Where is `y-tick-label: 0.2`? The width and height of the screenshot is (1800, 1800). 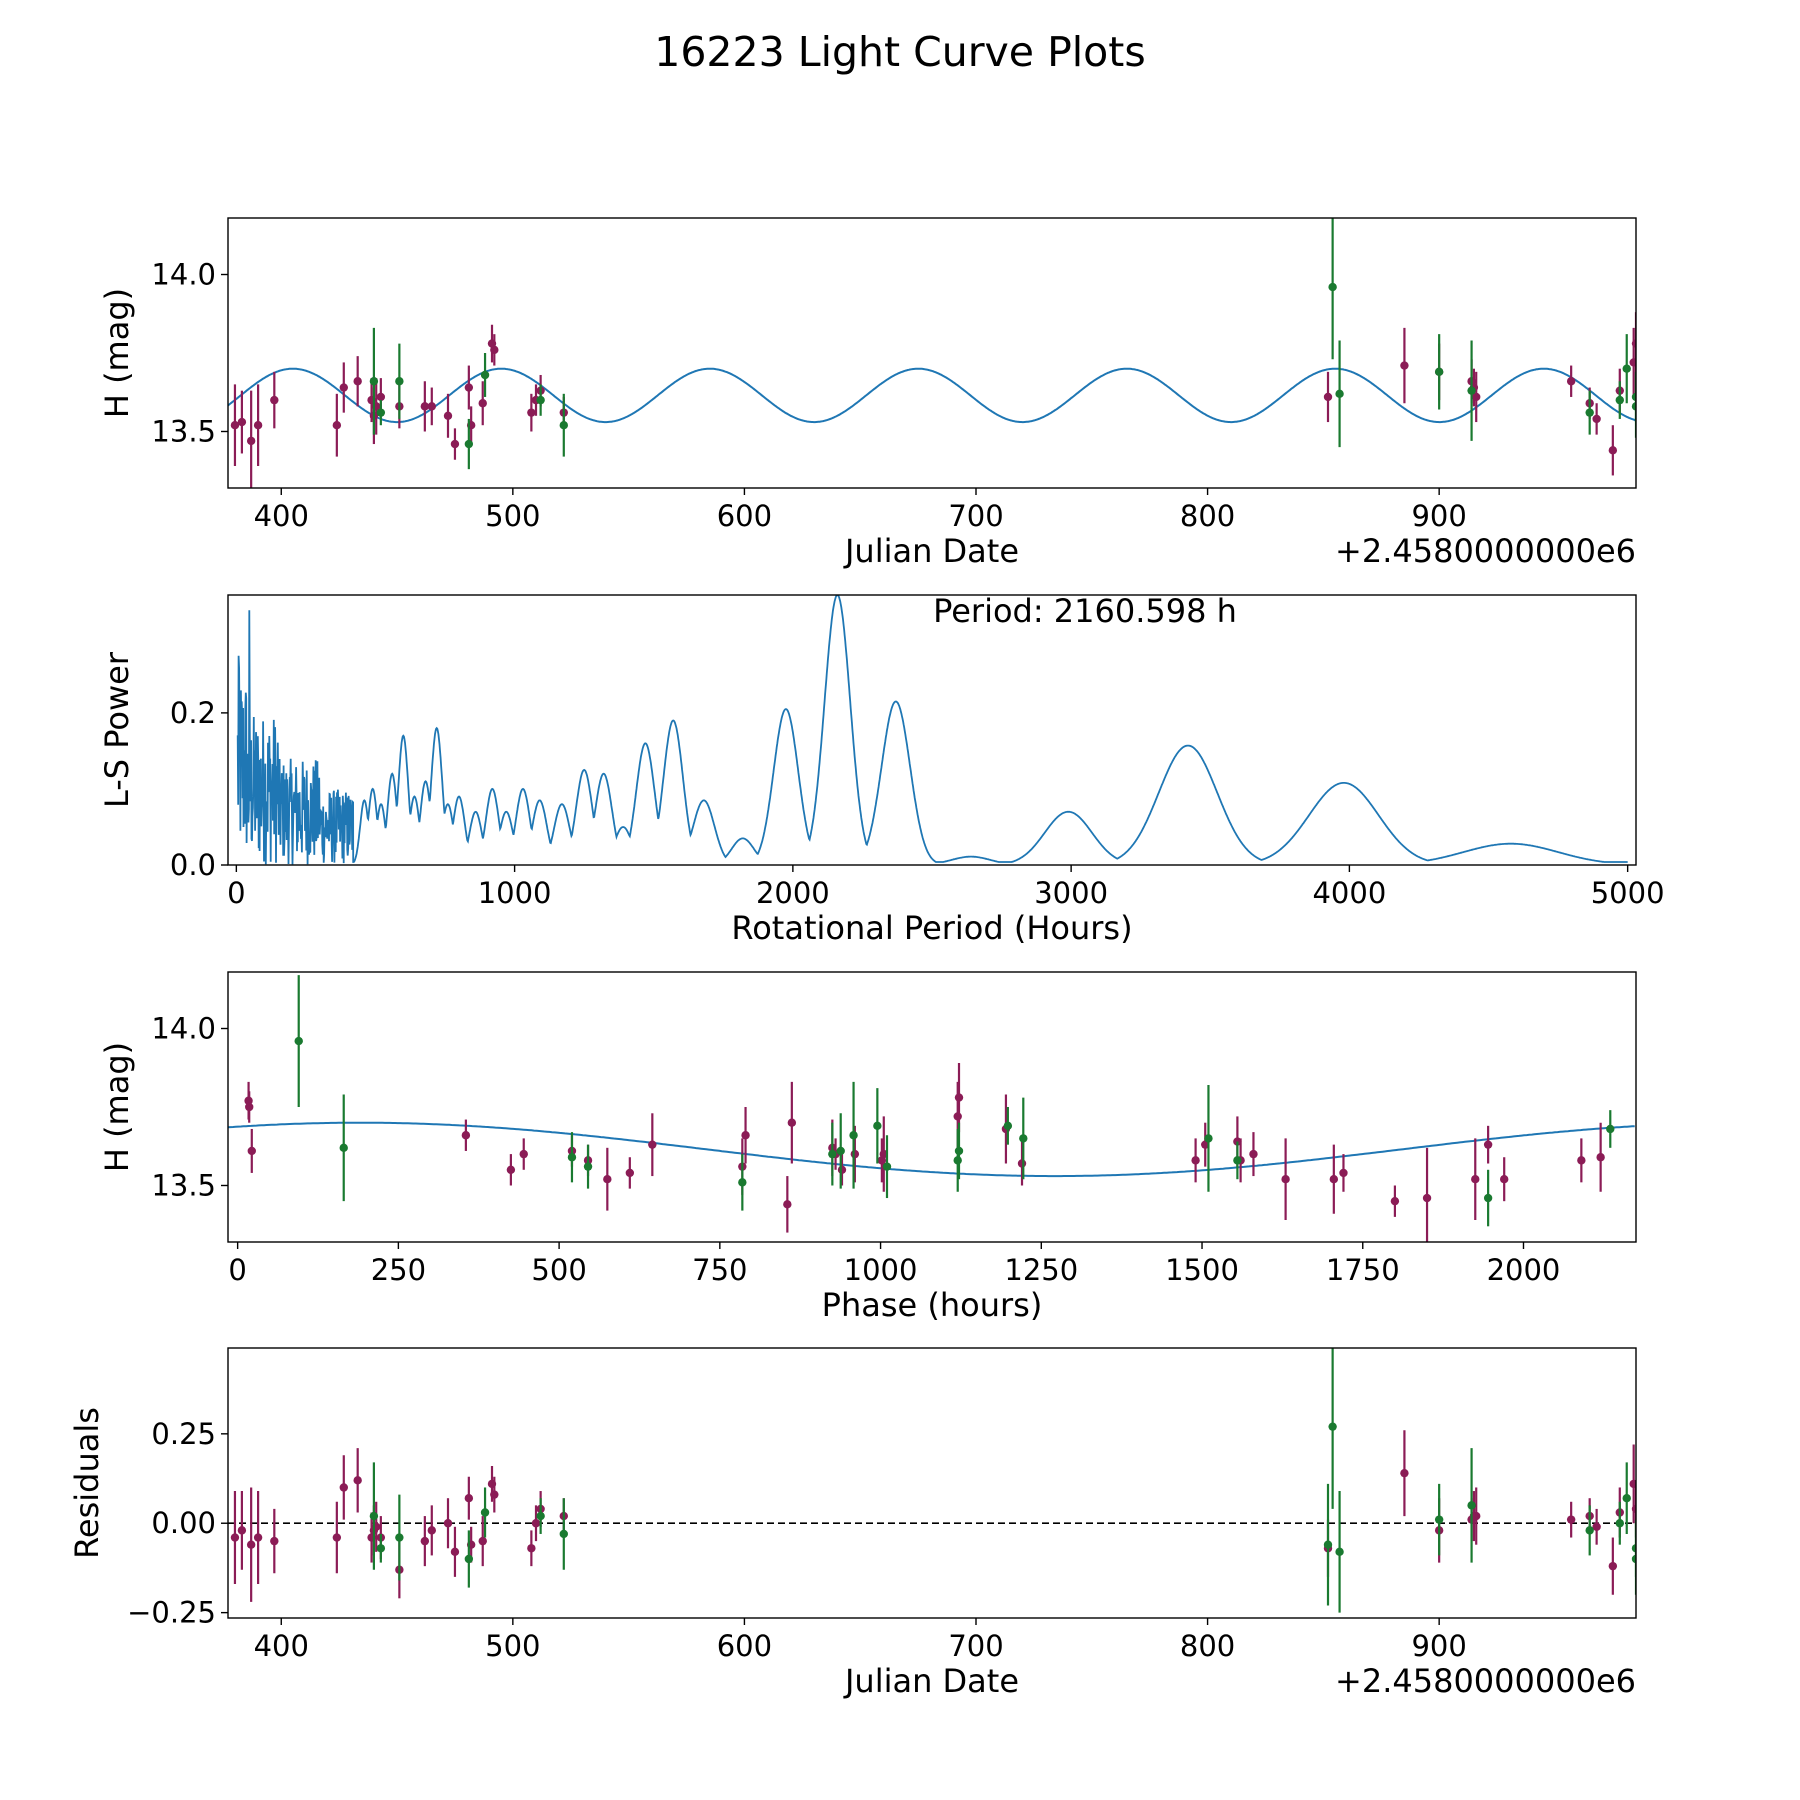 y-tick-label: 0.2 is located at coordinates (193, 713).